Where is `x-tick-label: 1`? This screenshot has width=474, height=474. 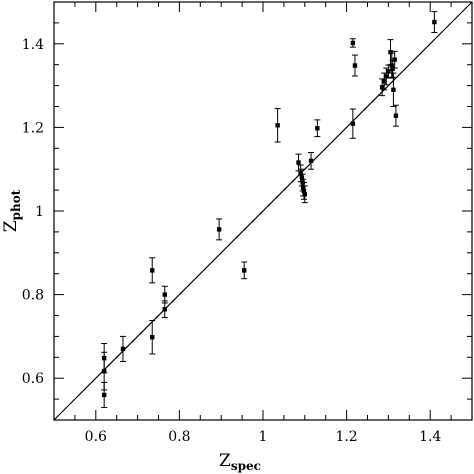 x-tick-label: 1 is located at coordinates (263, 437).